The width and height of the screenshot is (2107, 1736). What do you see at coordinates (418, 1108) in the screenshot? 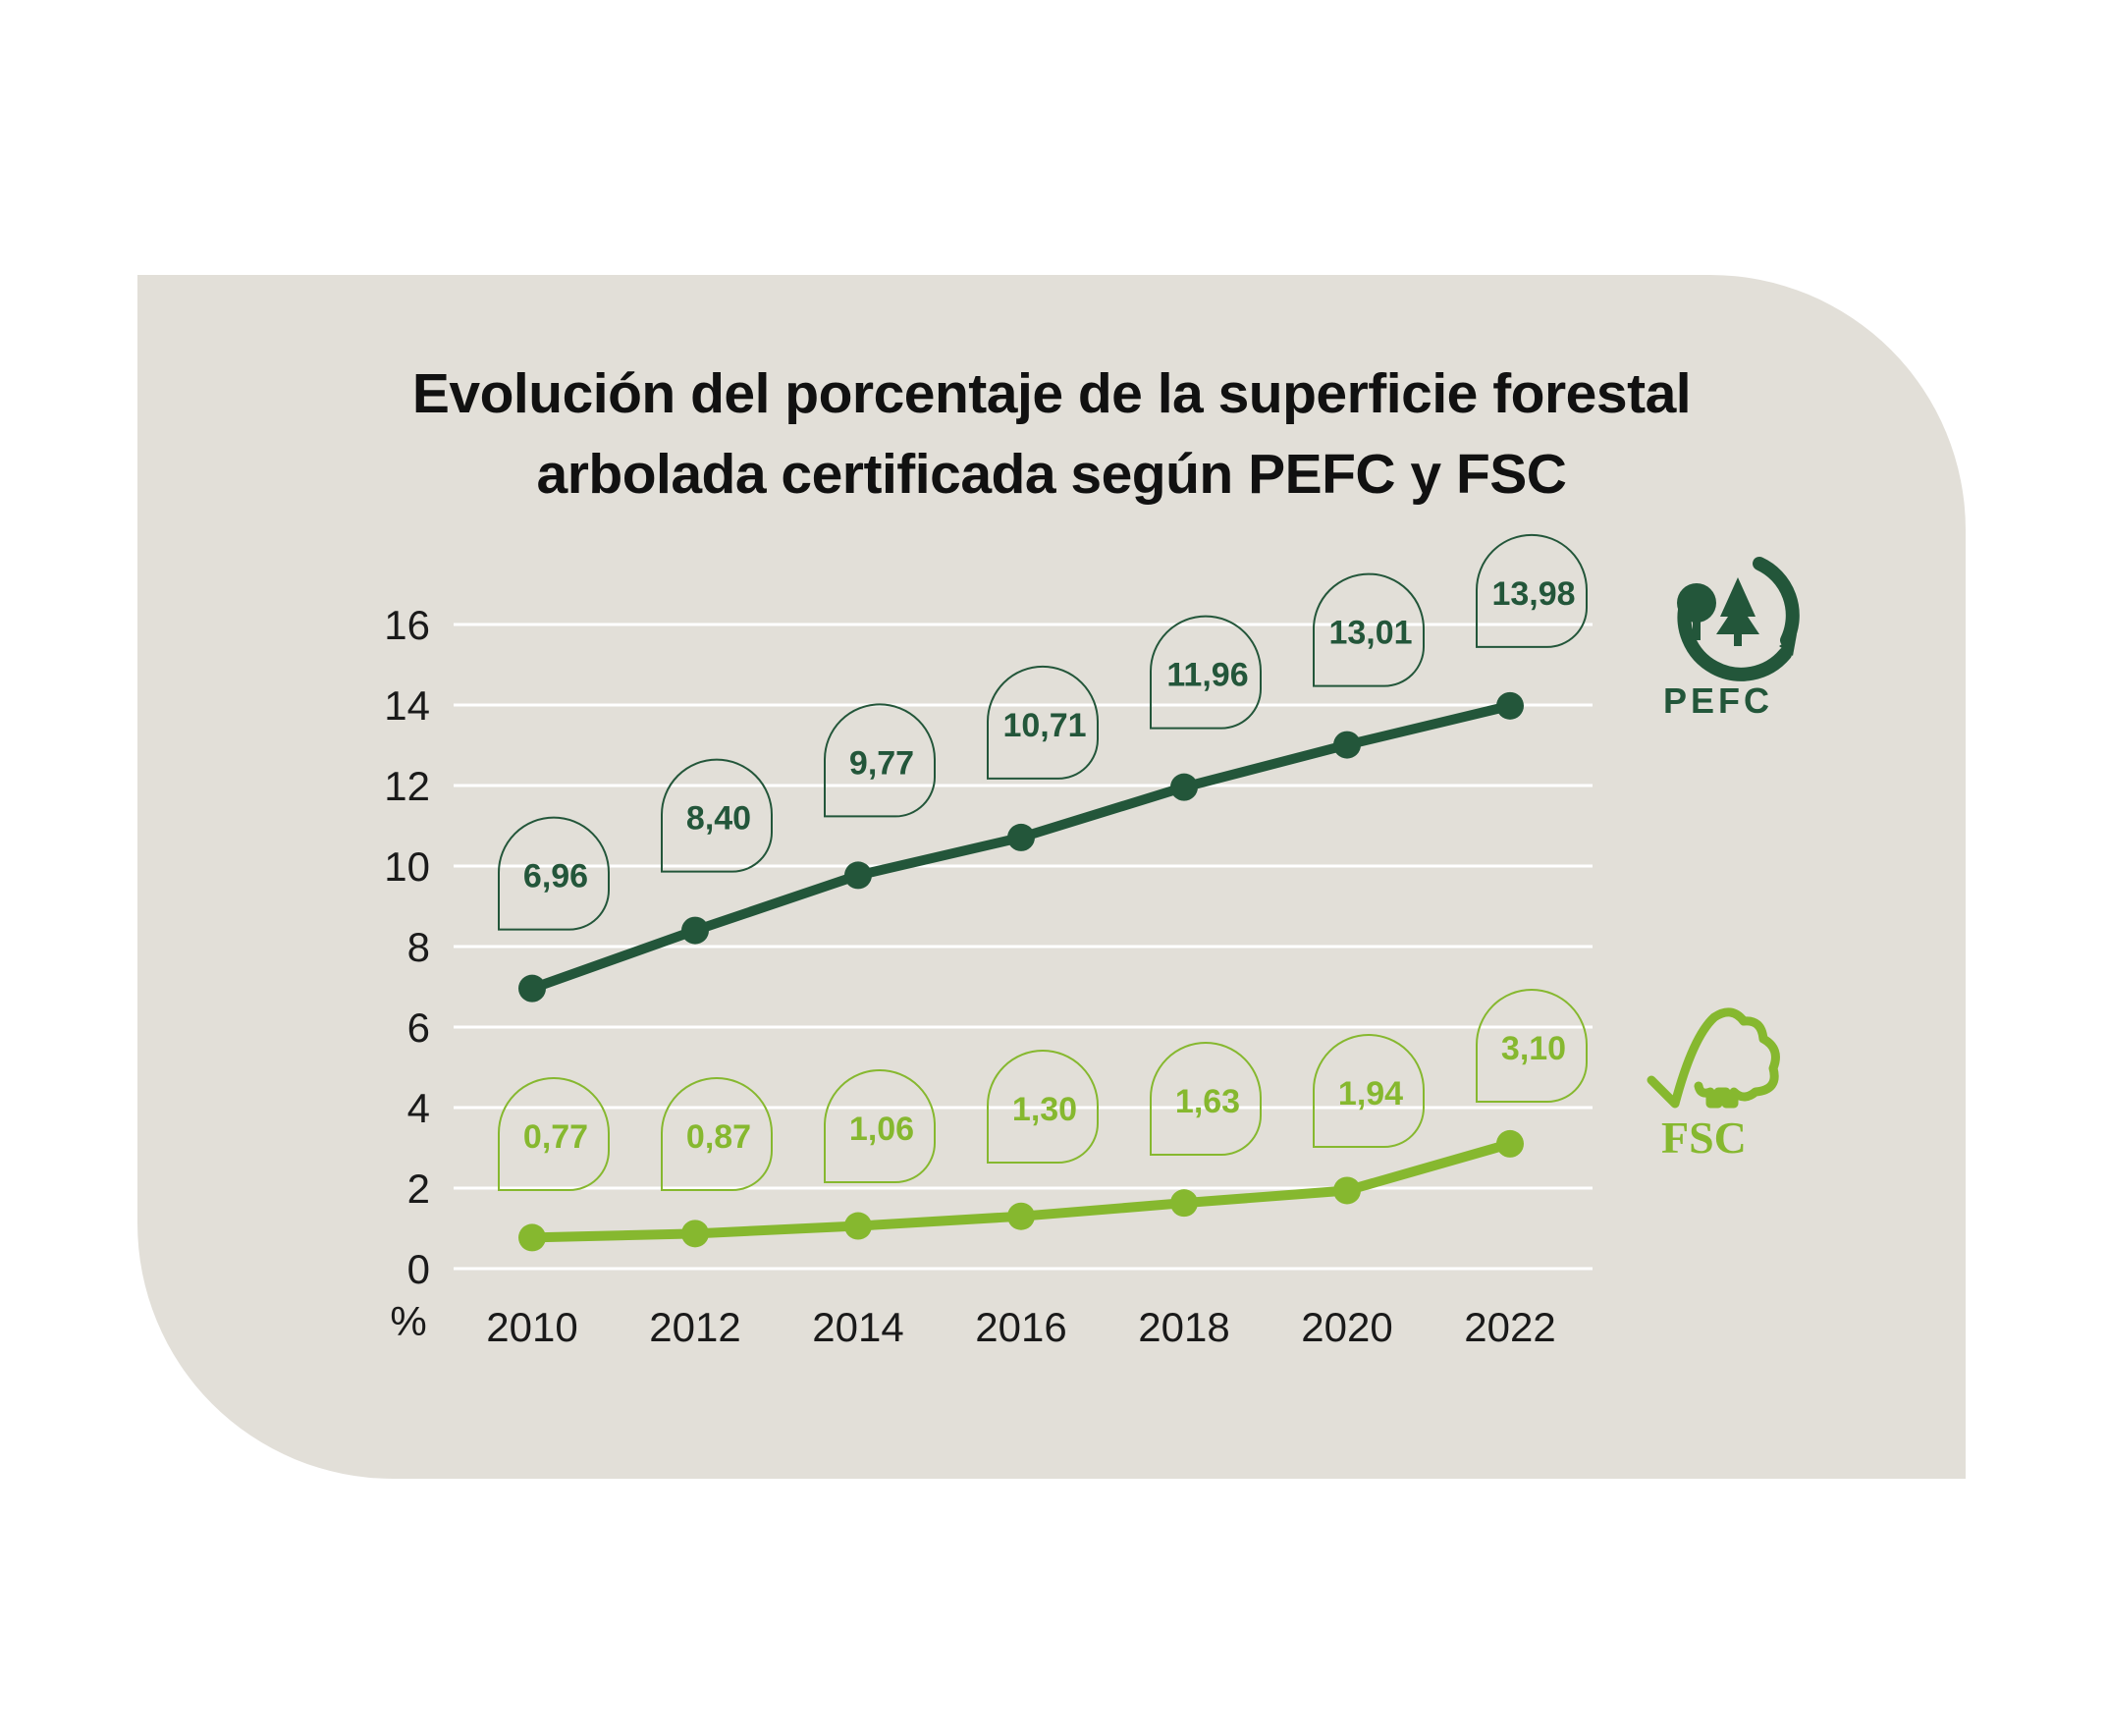
I see `y-tick-label: 4` at bounding box center [418, 1108].